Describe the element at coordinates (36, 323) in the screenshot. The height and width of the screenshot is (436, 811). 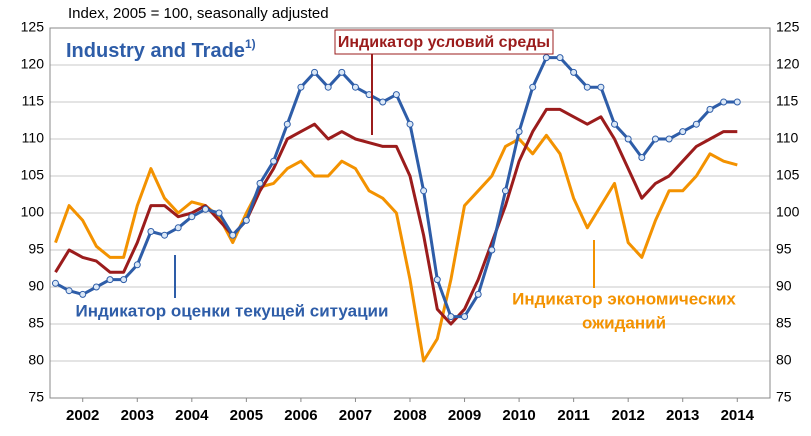
I see `y-tick-label: 85` at that location.